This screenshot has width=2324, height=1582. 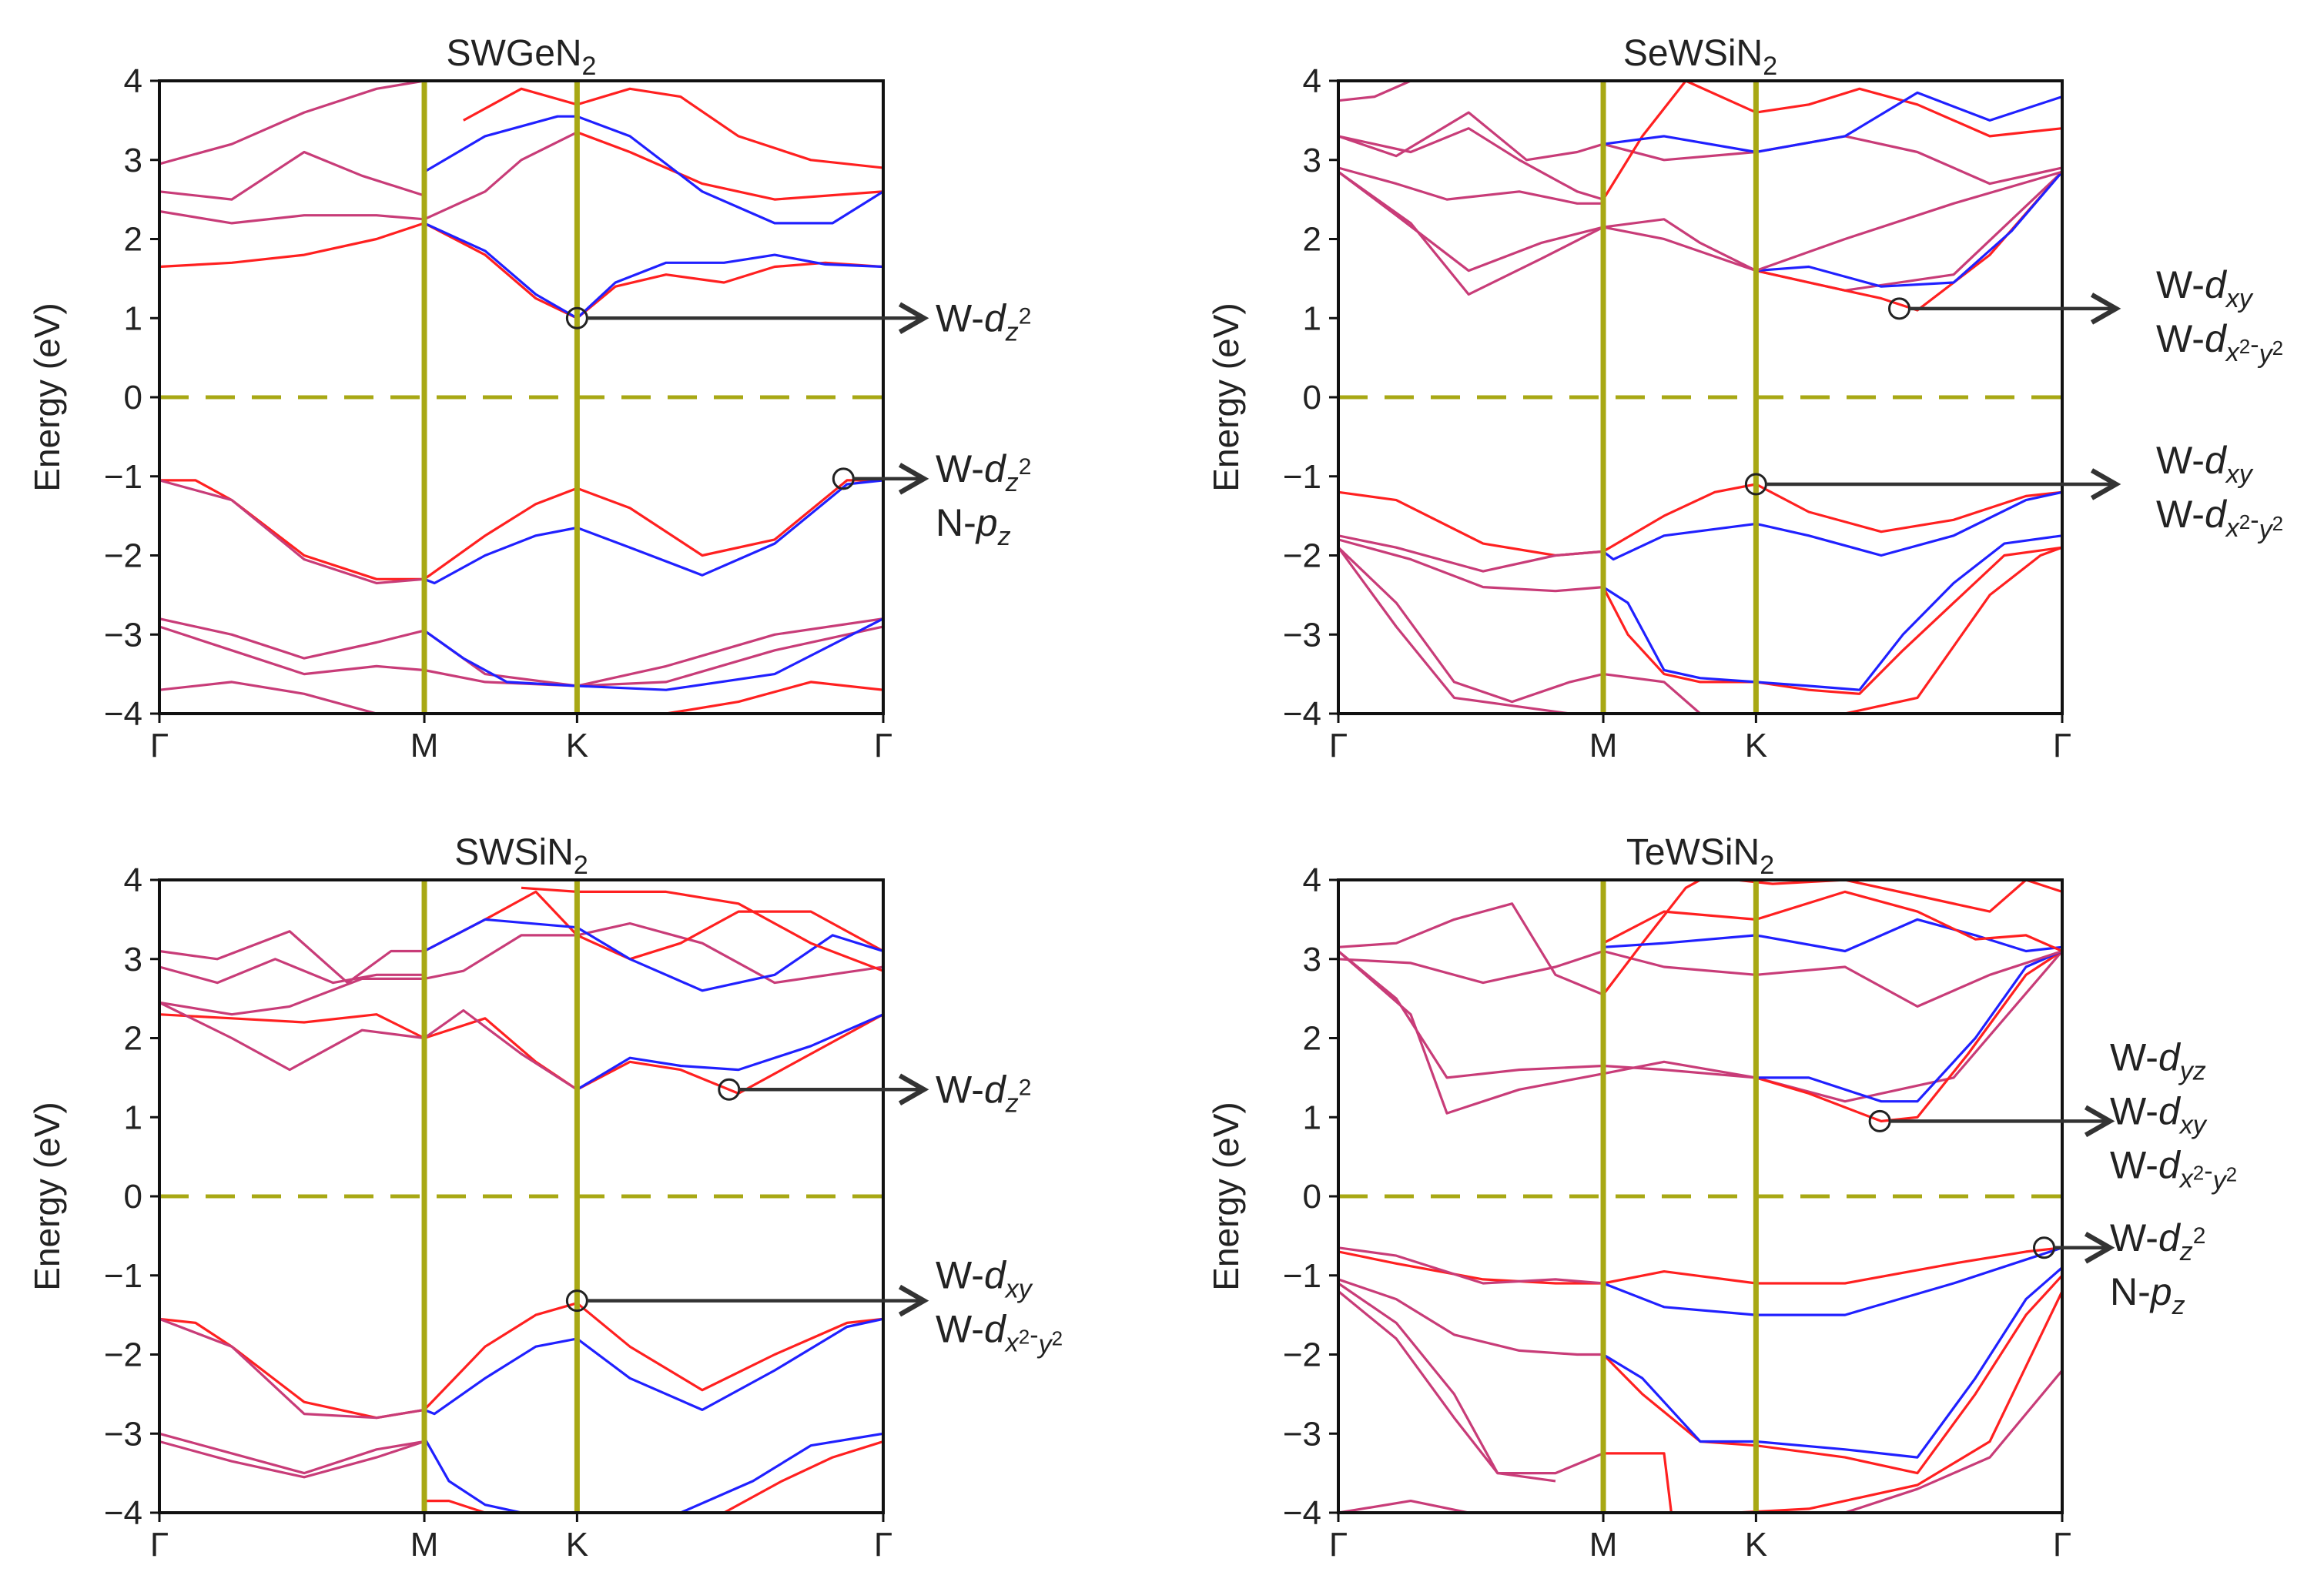 I want to click on band-line-band-c7, so click(x=1374, y=91).